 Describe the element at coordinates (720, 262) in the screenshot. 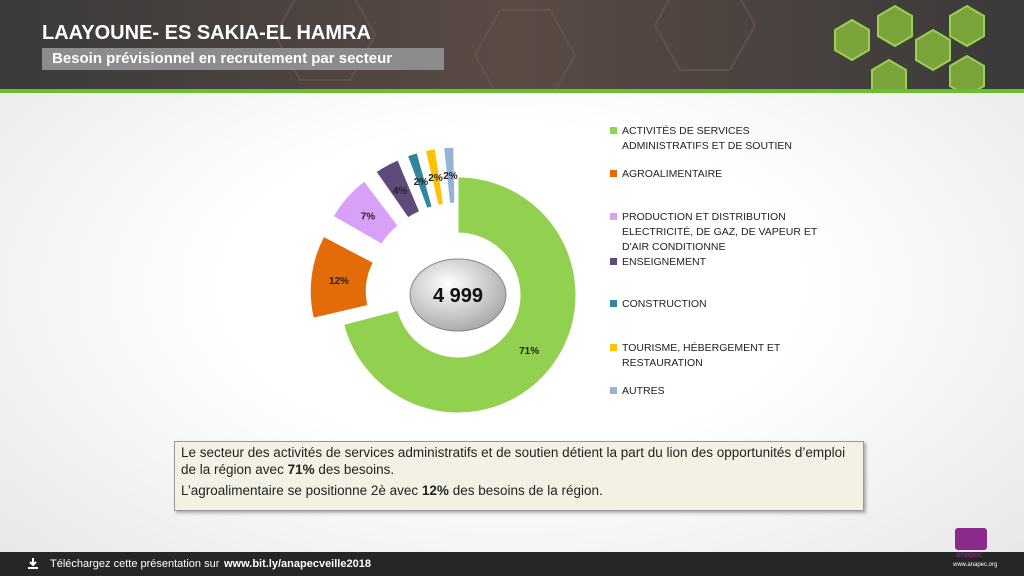

I see `legend-entry: ENSEIGNEMENT` at that location.